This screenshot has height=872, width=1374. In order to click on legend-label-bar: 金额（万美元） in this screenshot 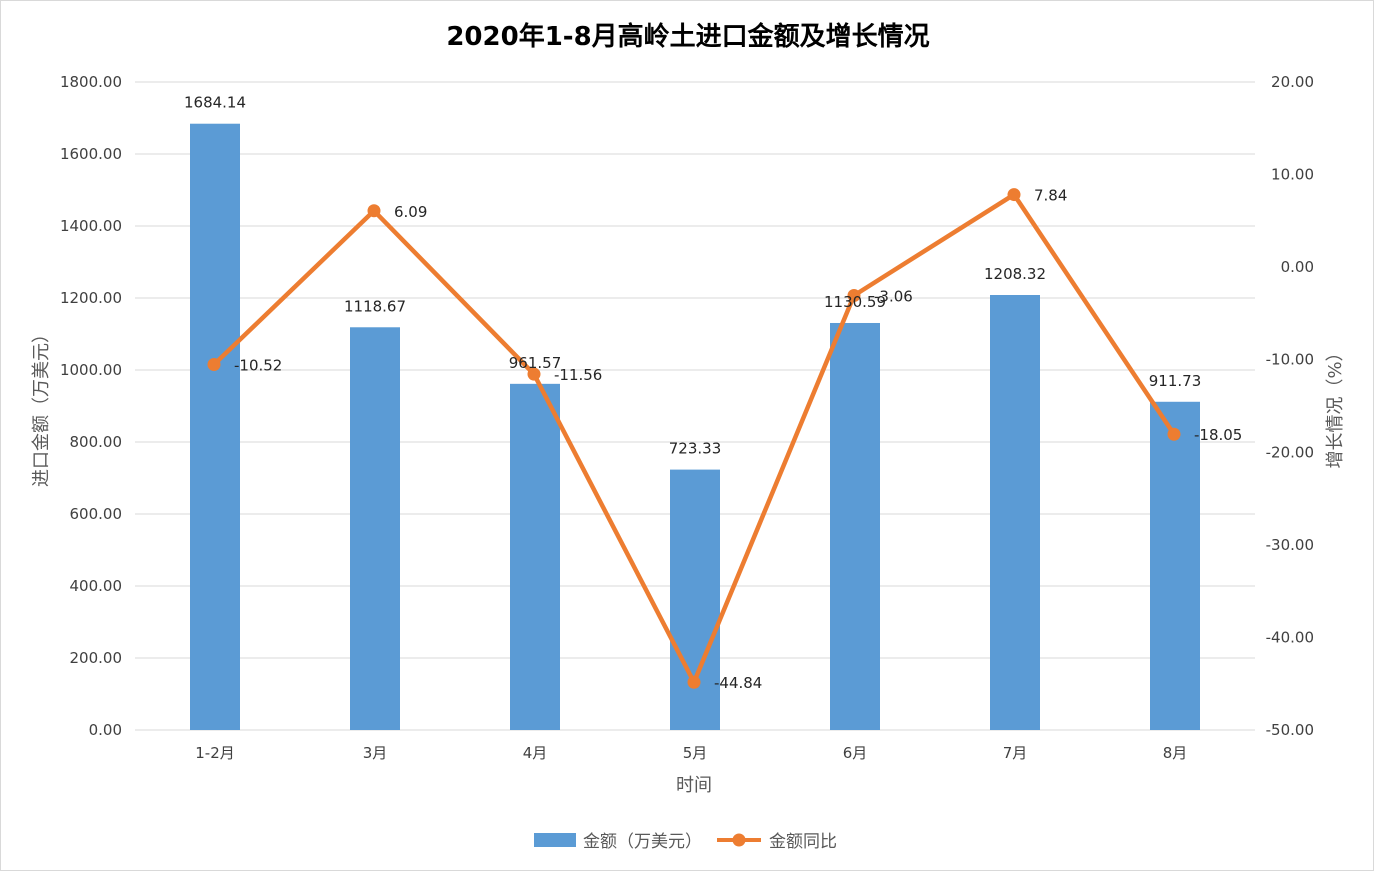, I will do `click(642, 842)`.